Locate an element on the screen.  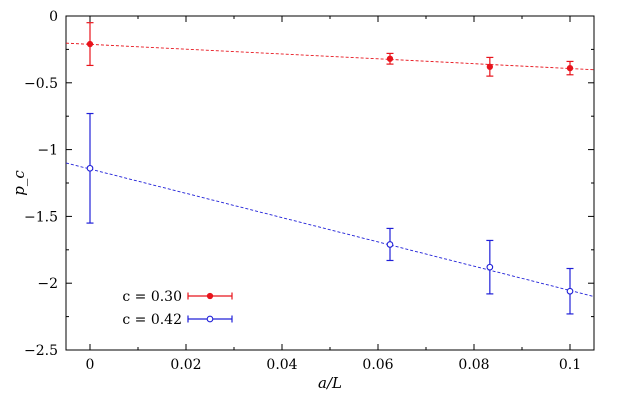
x-tick-label: 0.02 is located at coordinates (185, 365).